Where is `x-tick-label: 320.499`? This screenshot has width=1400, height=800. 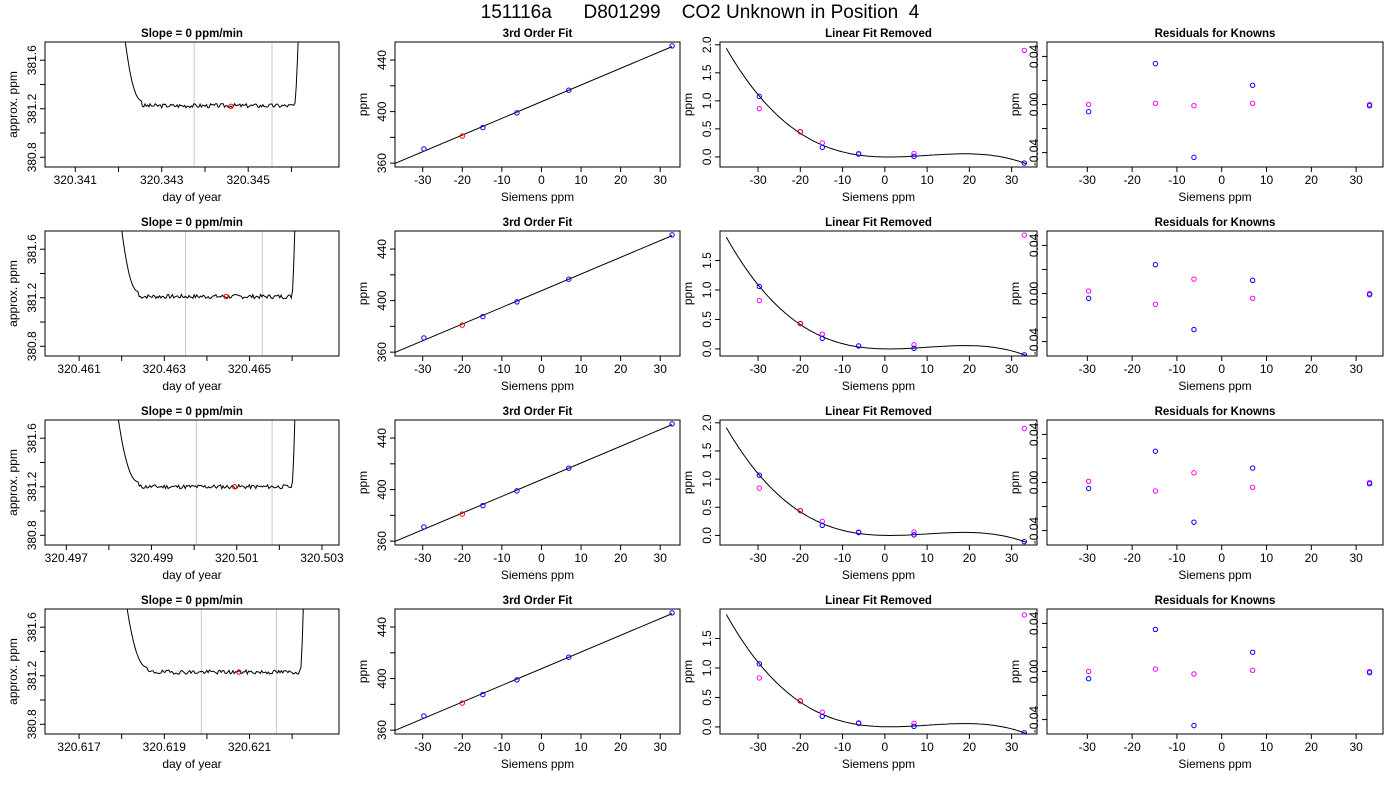 x-tick-label: 320.499 is located at coordinates (152, 558).